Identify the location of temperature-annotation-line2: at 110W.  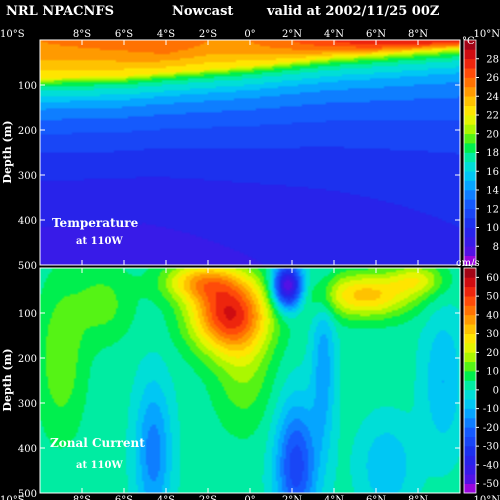
(99, 241).